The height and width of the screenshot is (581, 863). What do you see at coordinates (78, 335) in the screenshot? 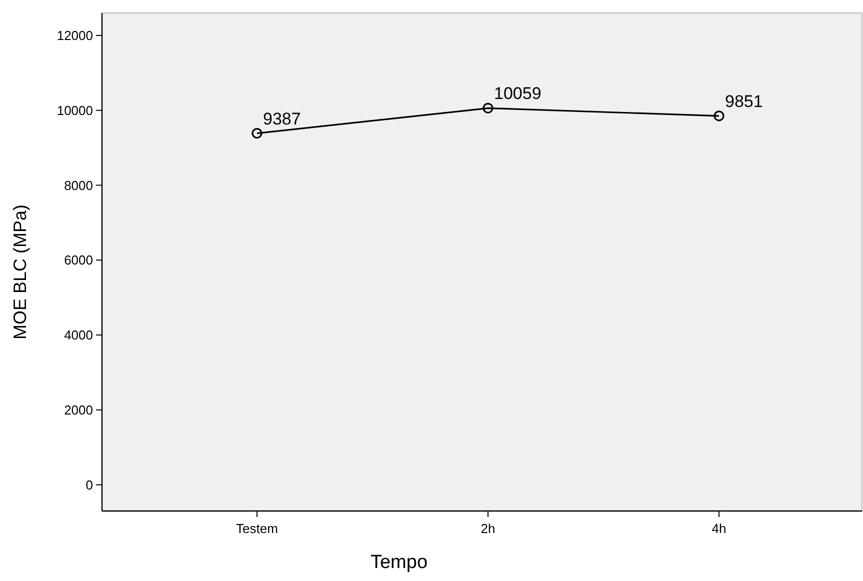
I see `y-tick-label: 4000` at bounding box center [78, 335].